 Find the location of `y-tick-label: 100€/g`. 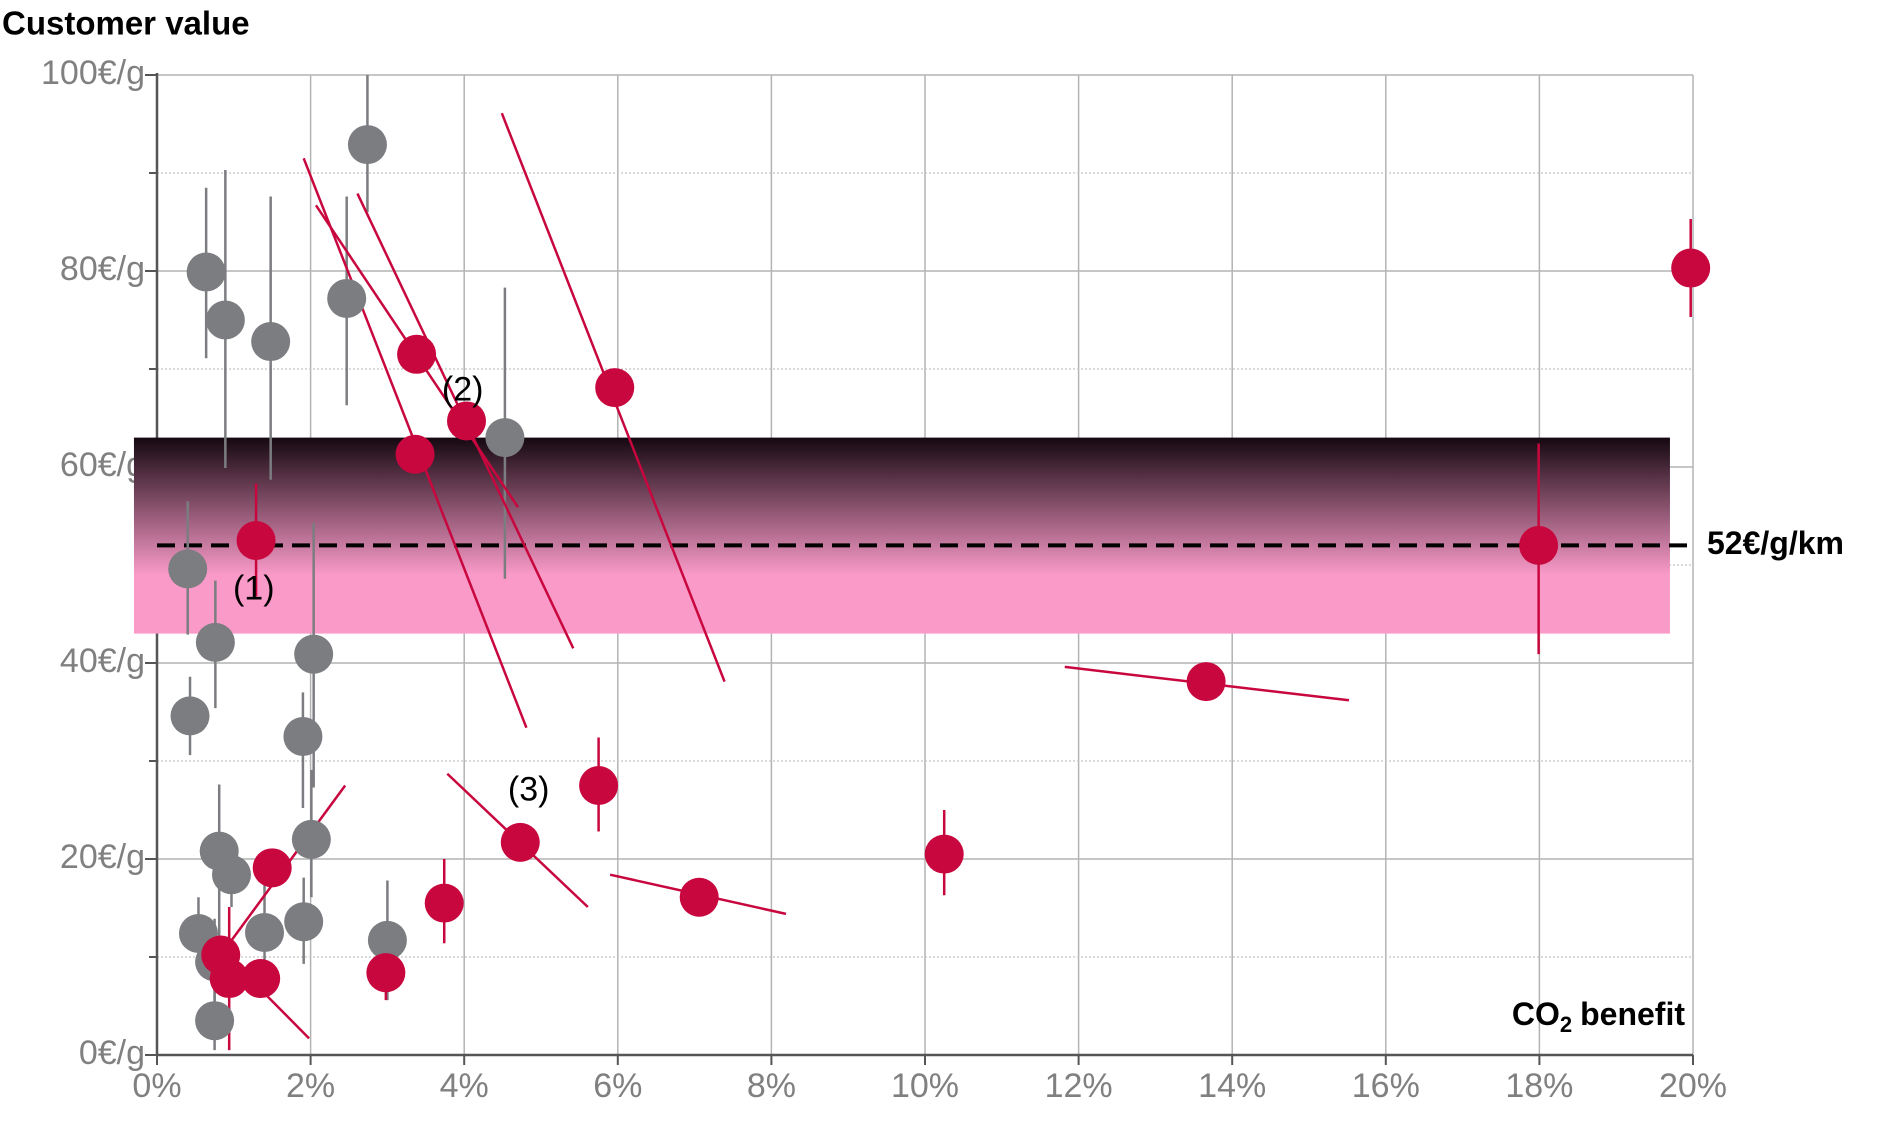

y-tick-label: 100€/g is located at coordinates (93, 73).